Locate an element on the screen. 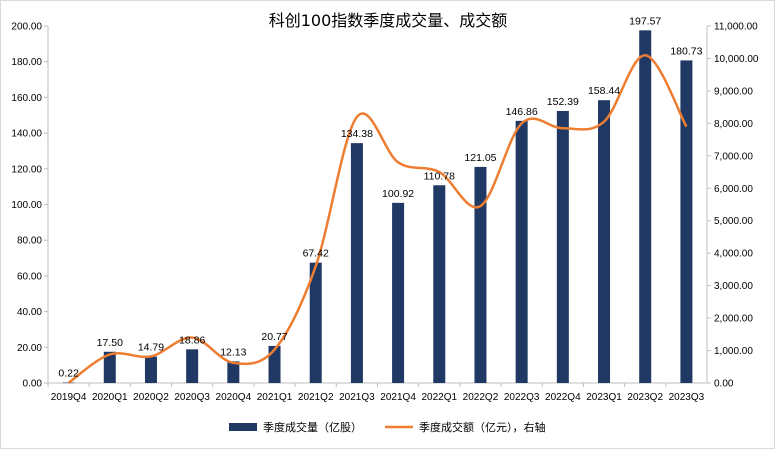  bar-data-label: 134.38 is located at coordinates (357, 134).